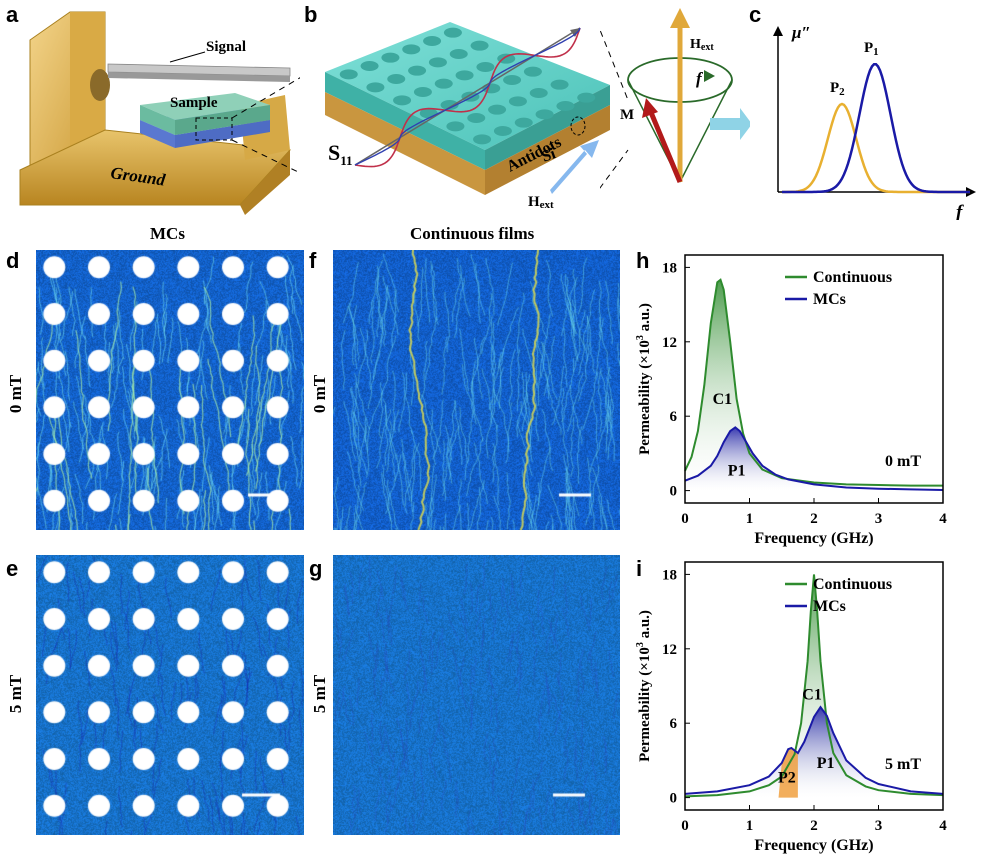  Describe the element at coordinates (15, 694) in the screenshot. I see `row-label-5mt-e: 5 mT` at that location.